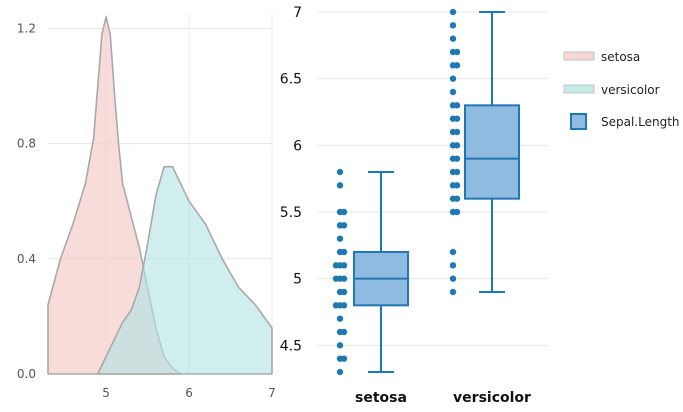 The height and width of the screenshot is (412, 683). I want to click on legend-label-setosa: setosa, so click(620, 57).